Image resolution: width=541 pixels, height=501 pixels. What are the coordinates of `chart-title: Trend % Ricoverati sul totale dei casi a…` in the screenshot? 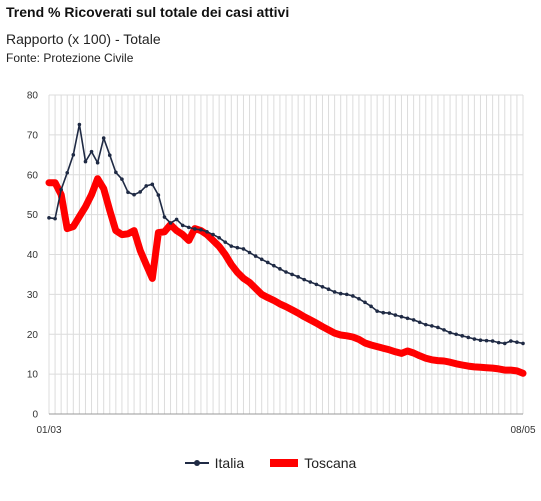 It's located at (148, 12).